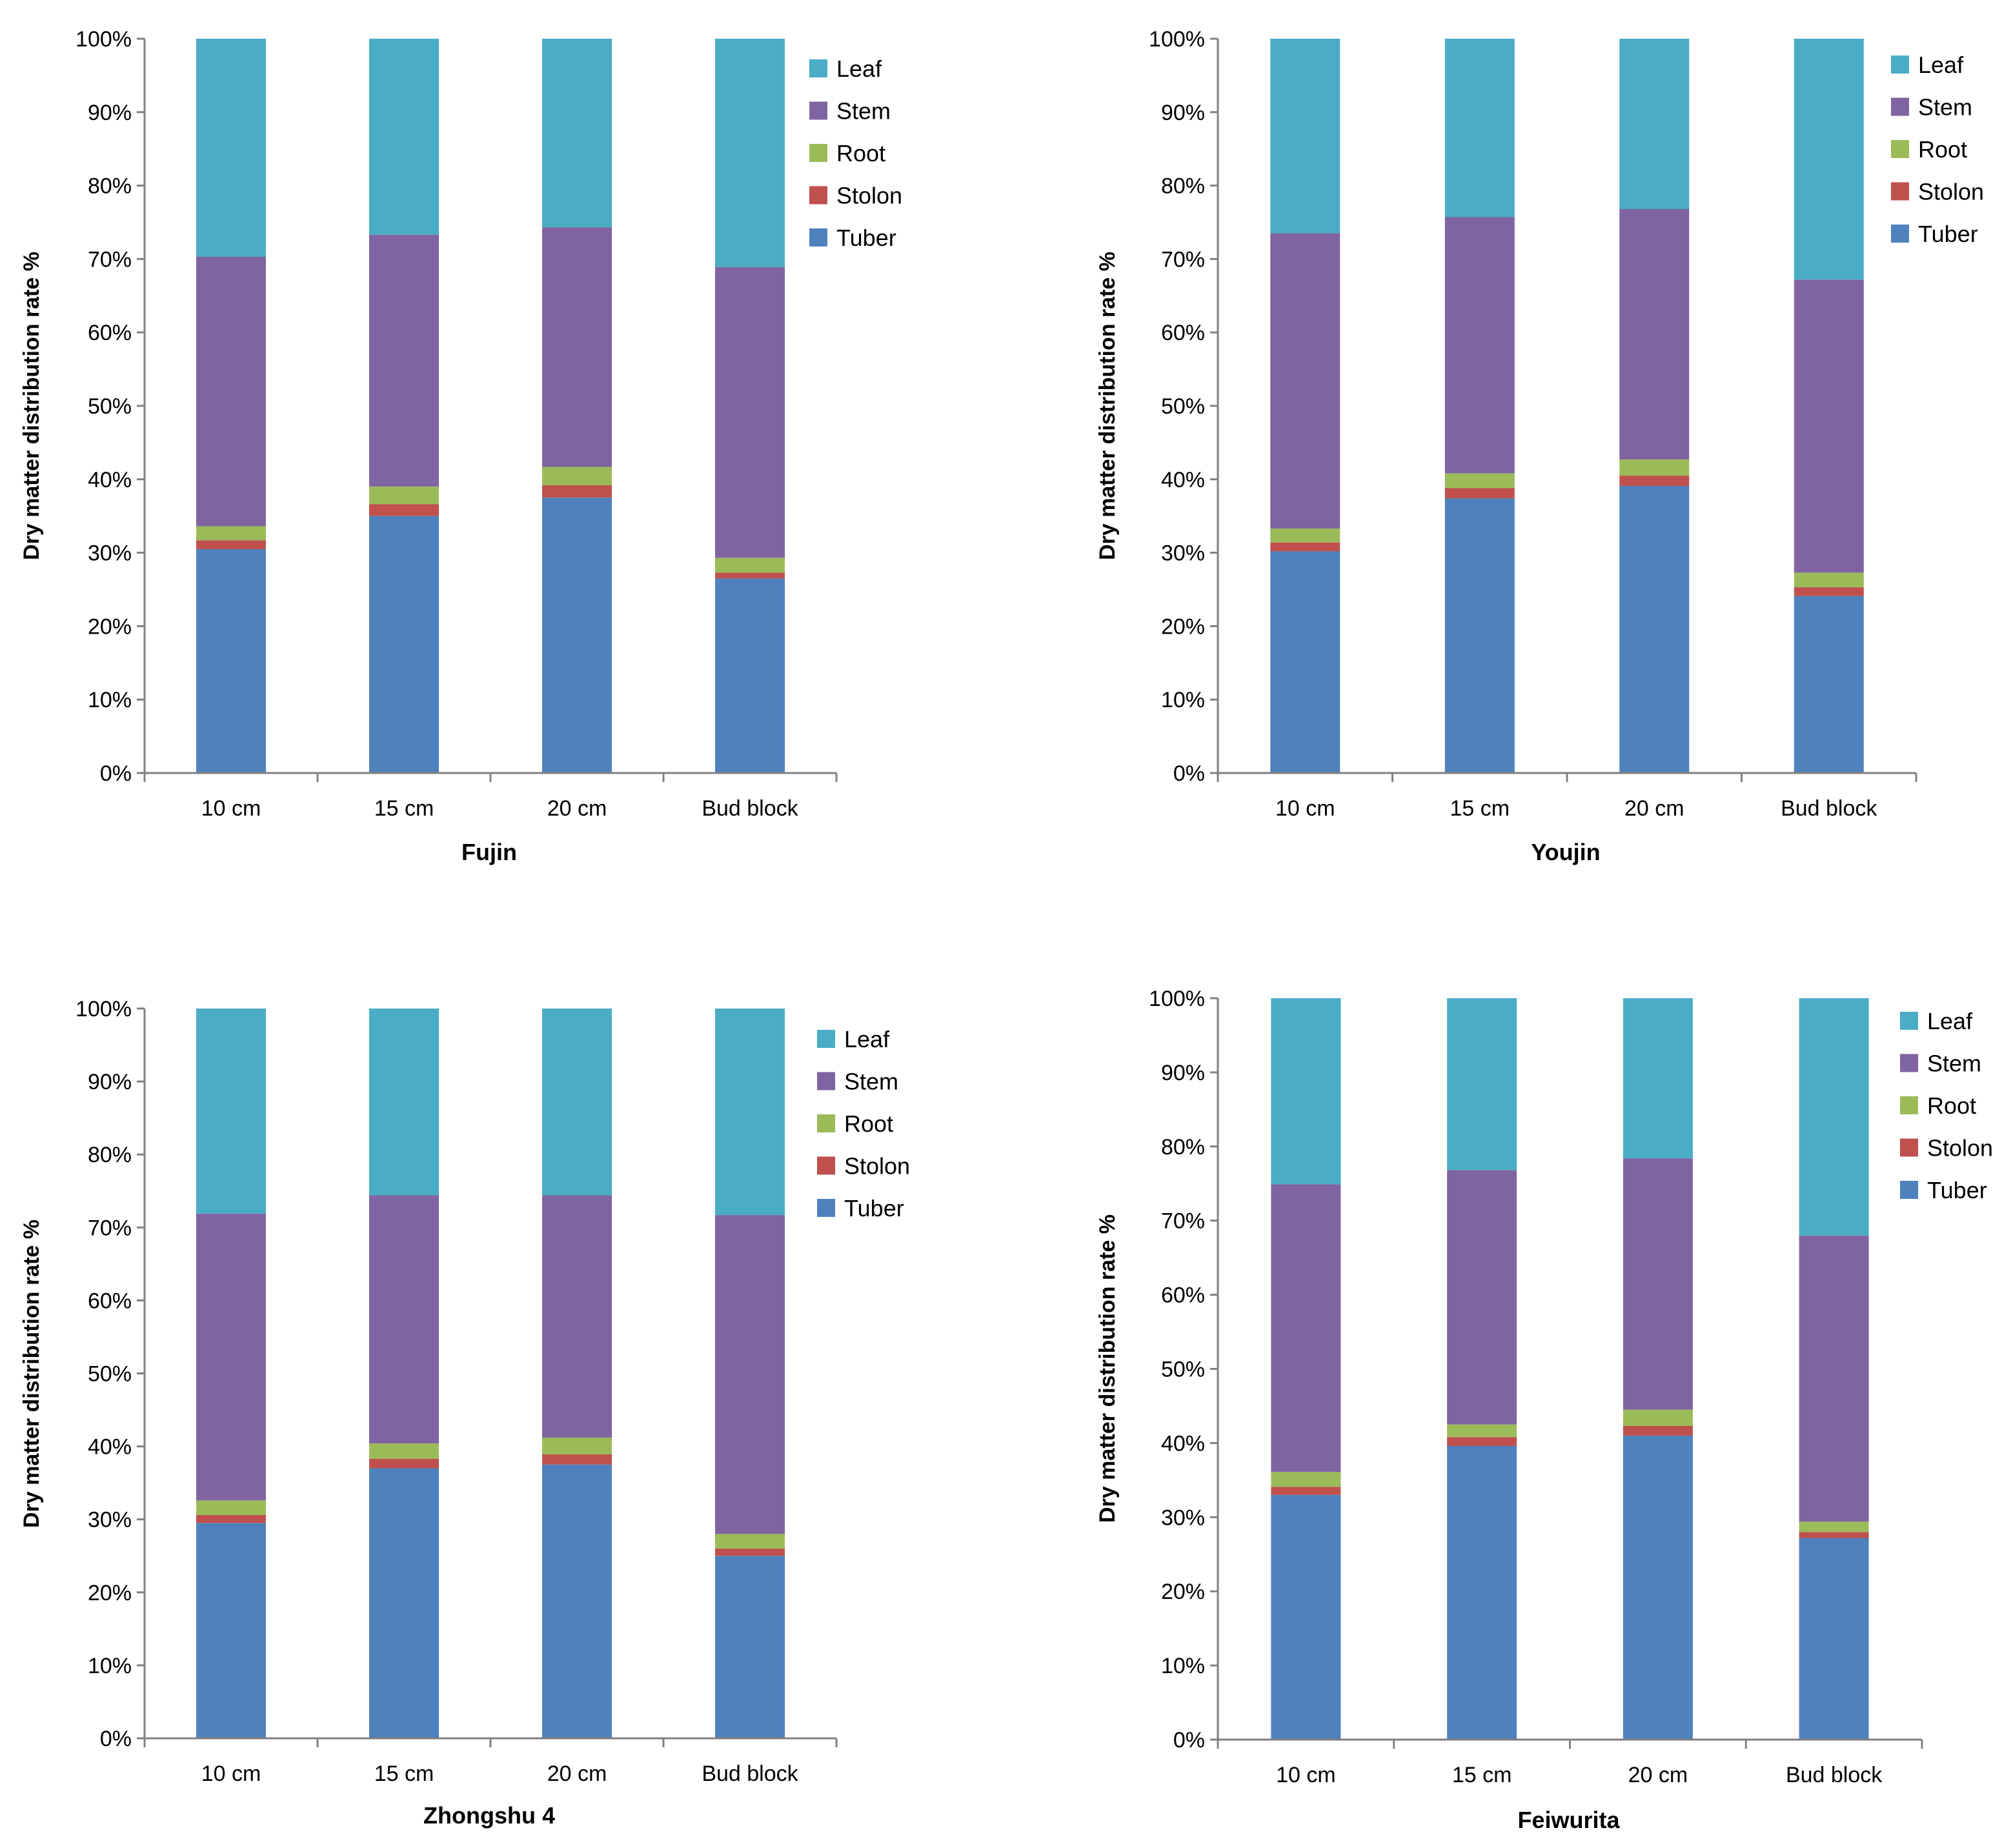 This screenshot has width=2002, height=1848. Describe the element at coordinates (1482, 1593) in the screenshot. I see `bar-tuber-15-cm` at that location.